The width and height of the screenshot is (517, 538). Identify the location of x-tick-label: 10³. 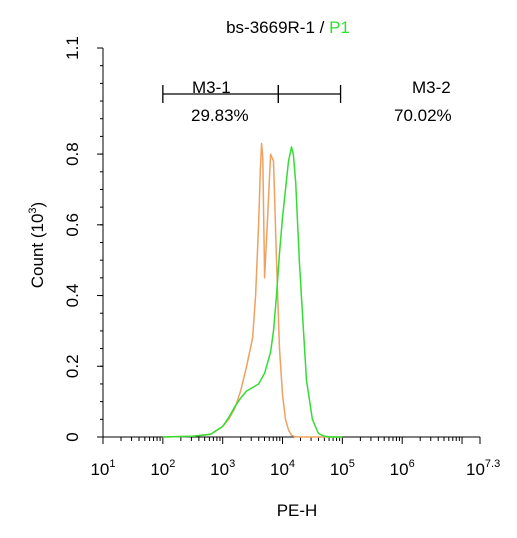
(222, 468).